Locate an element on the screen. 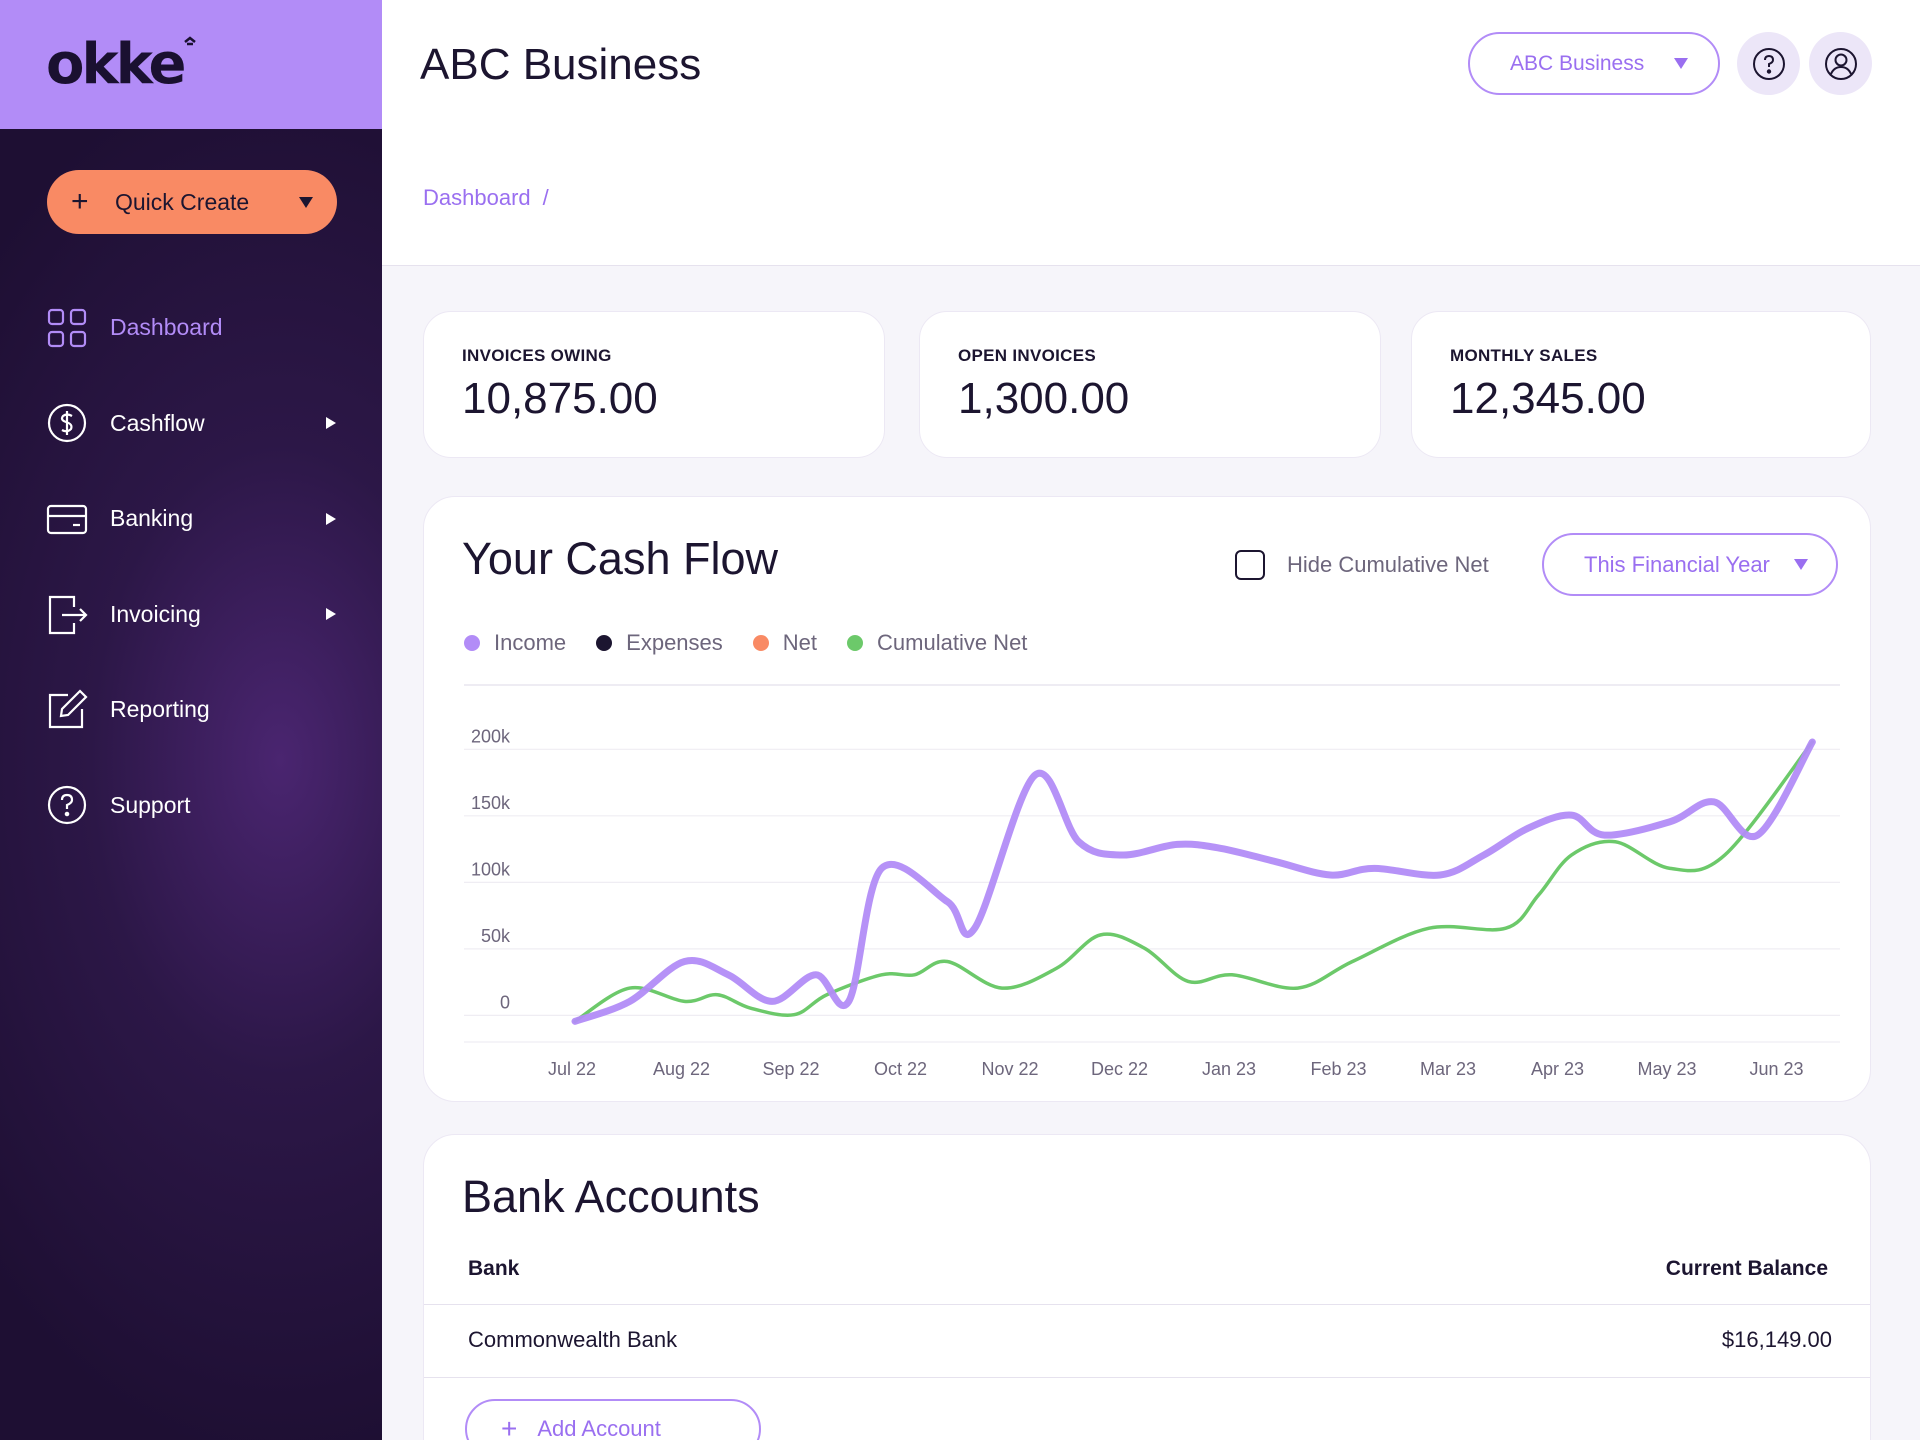 This screenshot has width=1920, height=1440. profile-button is located at coordinates (1840, 63).